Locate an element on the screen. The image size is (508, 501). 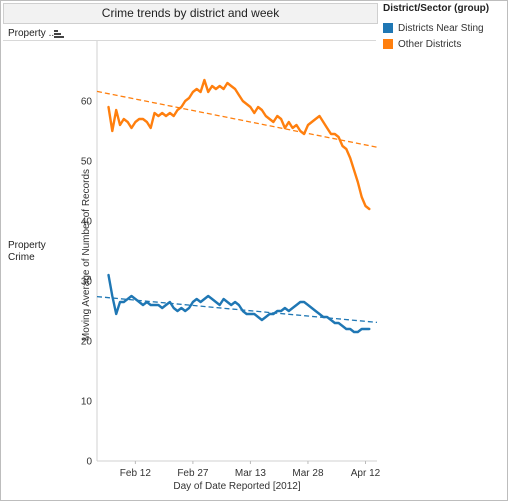
x-tick-label: Feb 27 is located at coordinates (193, 473).